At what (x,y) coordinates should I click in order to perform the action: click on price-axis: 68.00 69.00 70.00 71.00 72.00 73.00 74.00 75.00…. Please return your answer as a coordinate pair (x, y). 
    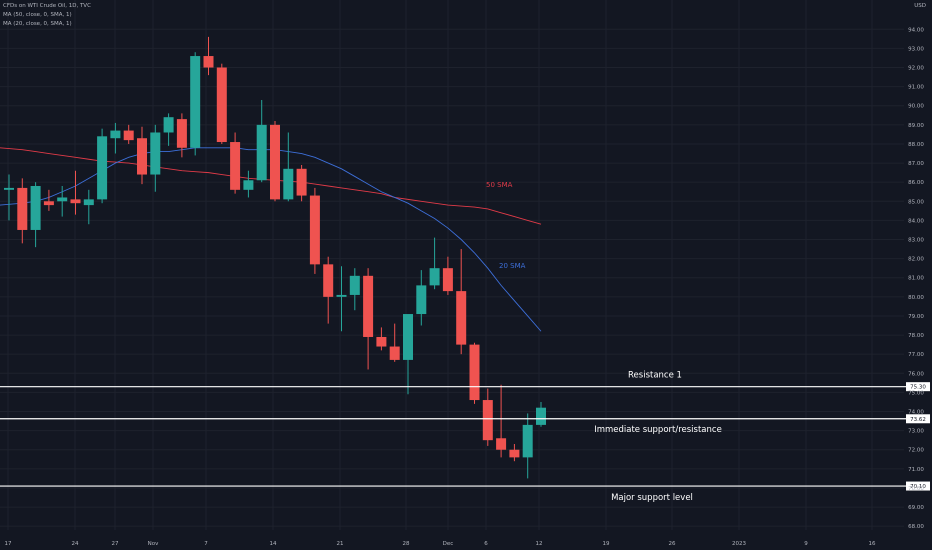
    Looking at the image, I should click on (916, 278).